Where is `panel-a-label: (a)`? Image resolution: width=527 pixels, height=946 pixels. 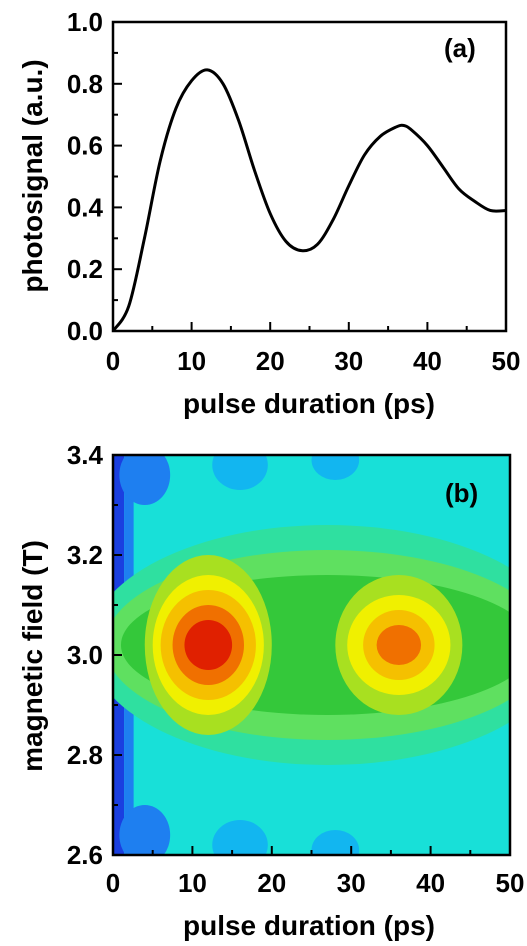
panel-a-label: (a) is located at coordinates (460, 48).